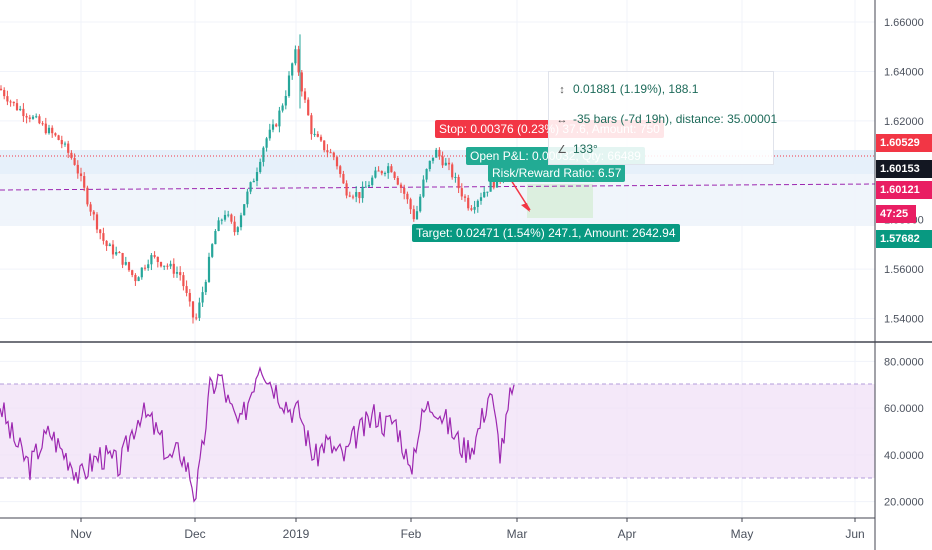  I want to click on risk-reward-label: Risk/Reward Ratio: 6.57, so click(557, 173).